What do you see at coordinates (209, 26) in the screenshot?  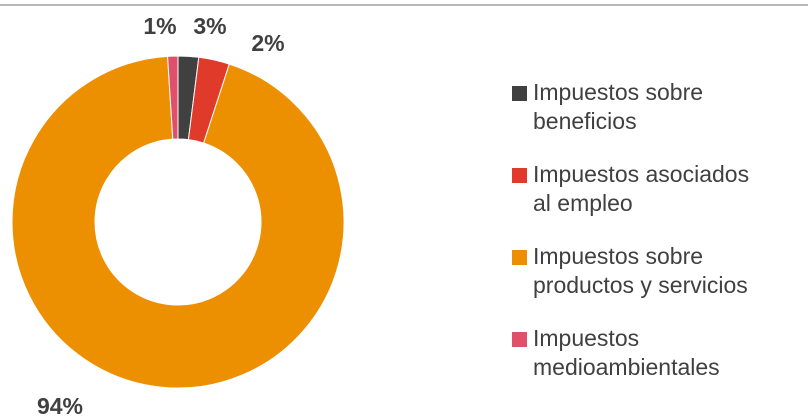 I see `data-label: 3%` at bounding box center [209, 26].